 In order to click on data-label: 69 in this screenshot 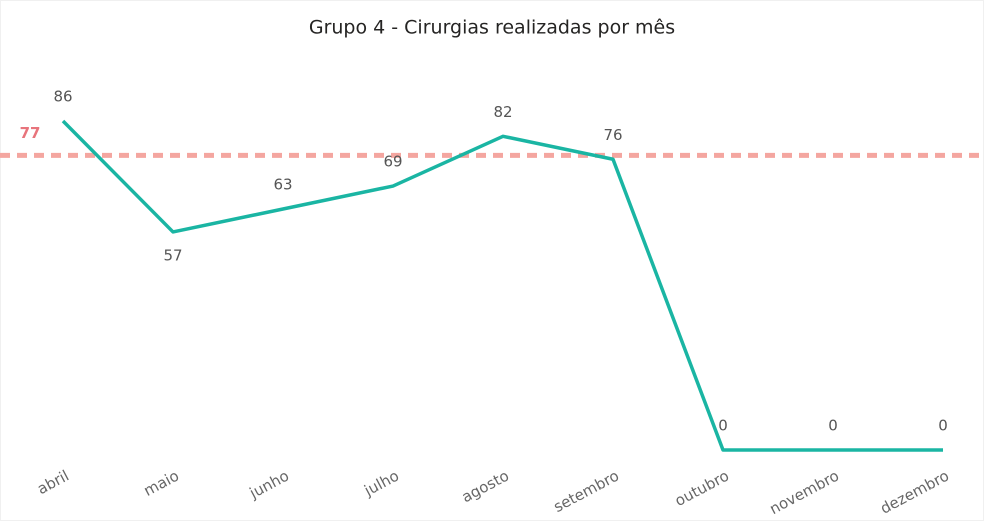, I will do `click(392, 162)`.